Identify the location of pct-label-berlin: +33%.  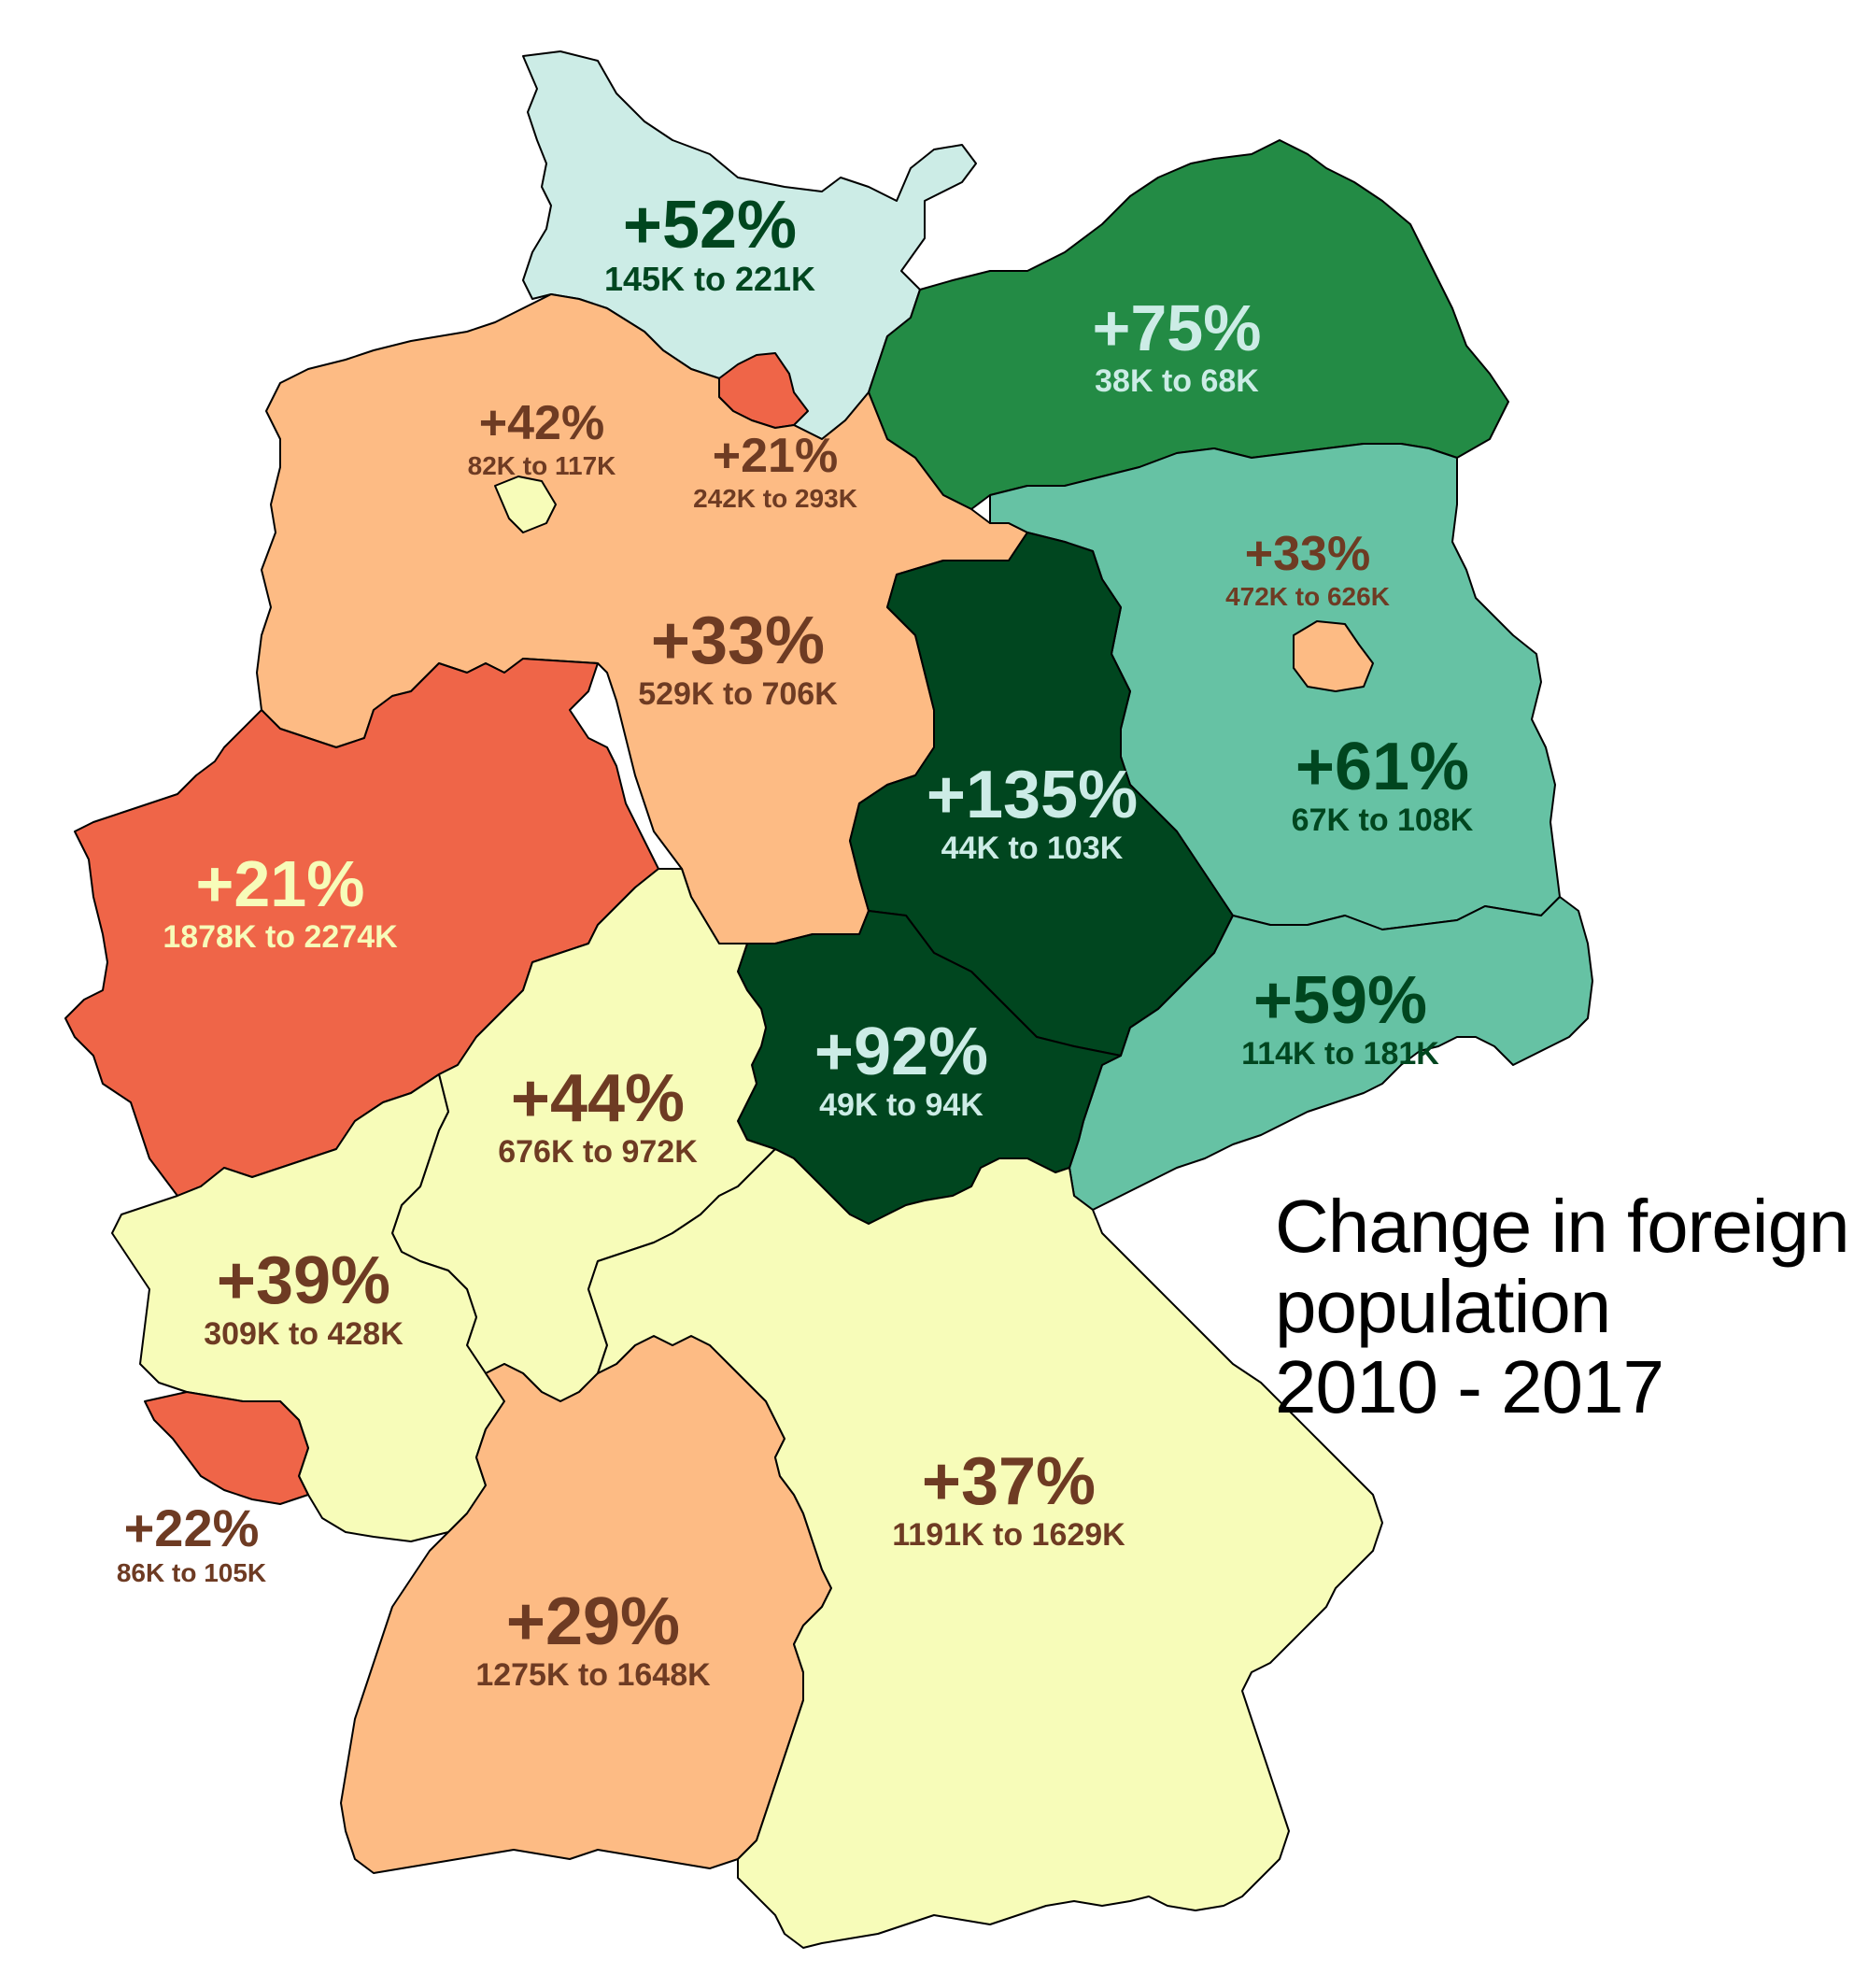
(1307, 554).